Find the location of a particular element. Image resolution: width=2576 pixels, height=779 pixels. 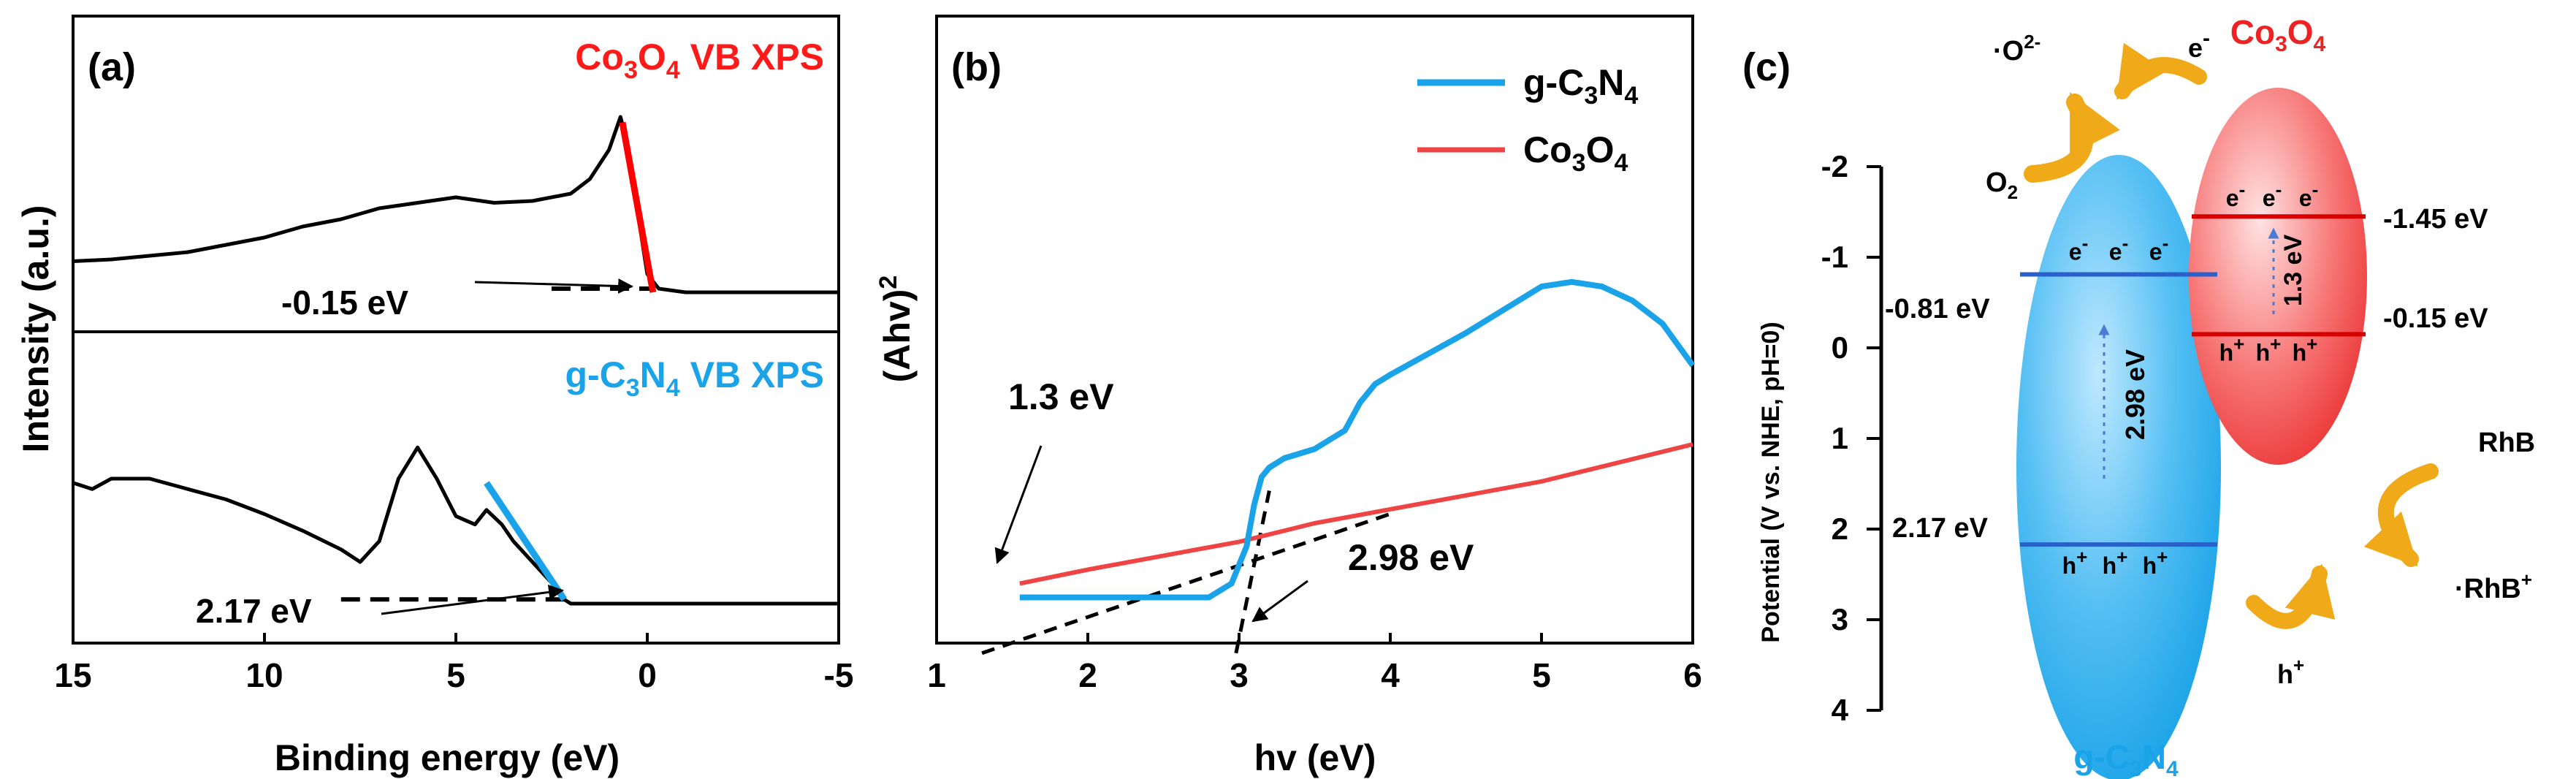

co3o4-tangent is located at coordinates (1186, 584).